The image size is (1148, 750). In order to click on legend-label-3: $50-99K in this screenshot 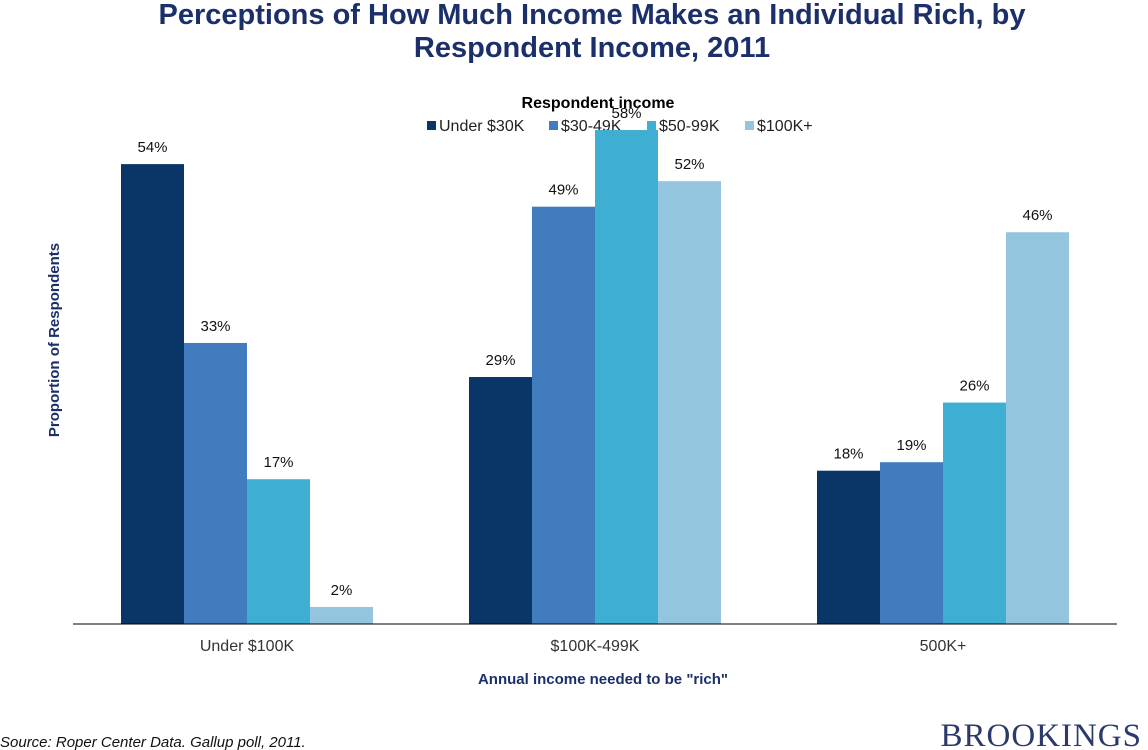, I will do `click(689, 126)`.